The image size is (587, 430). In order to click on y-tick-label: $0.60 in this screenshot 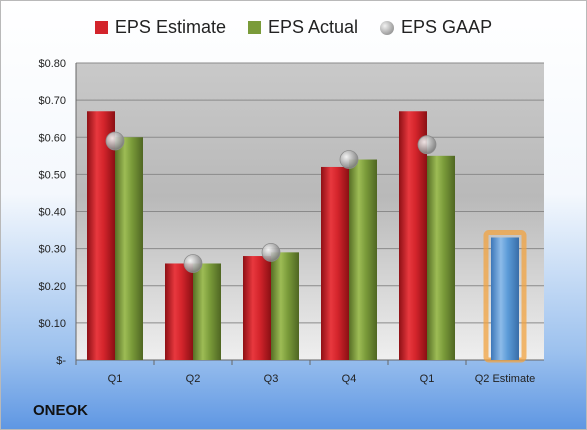, I will do `click(52, 138)`.